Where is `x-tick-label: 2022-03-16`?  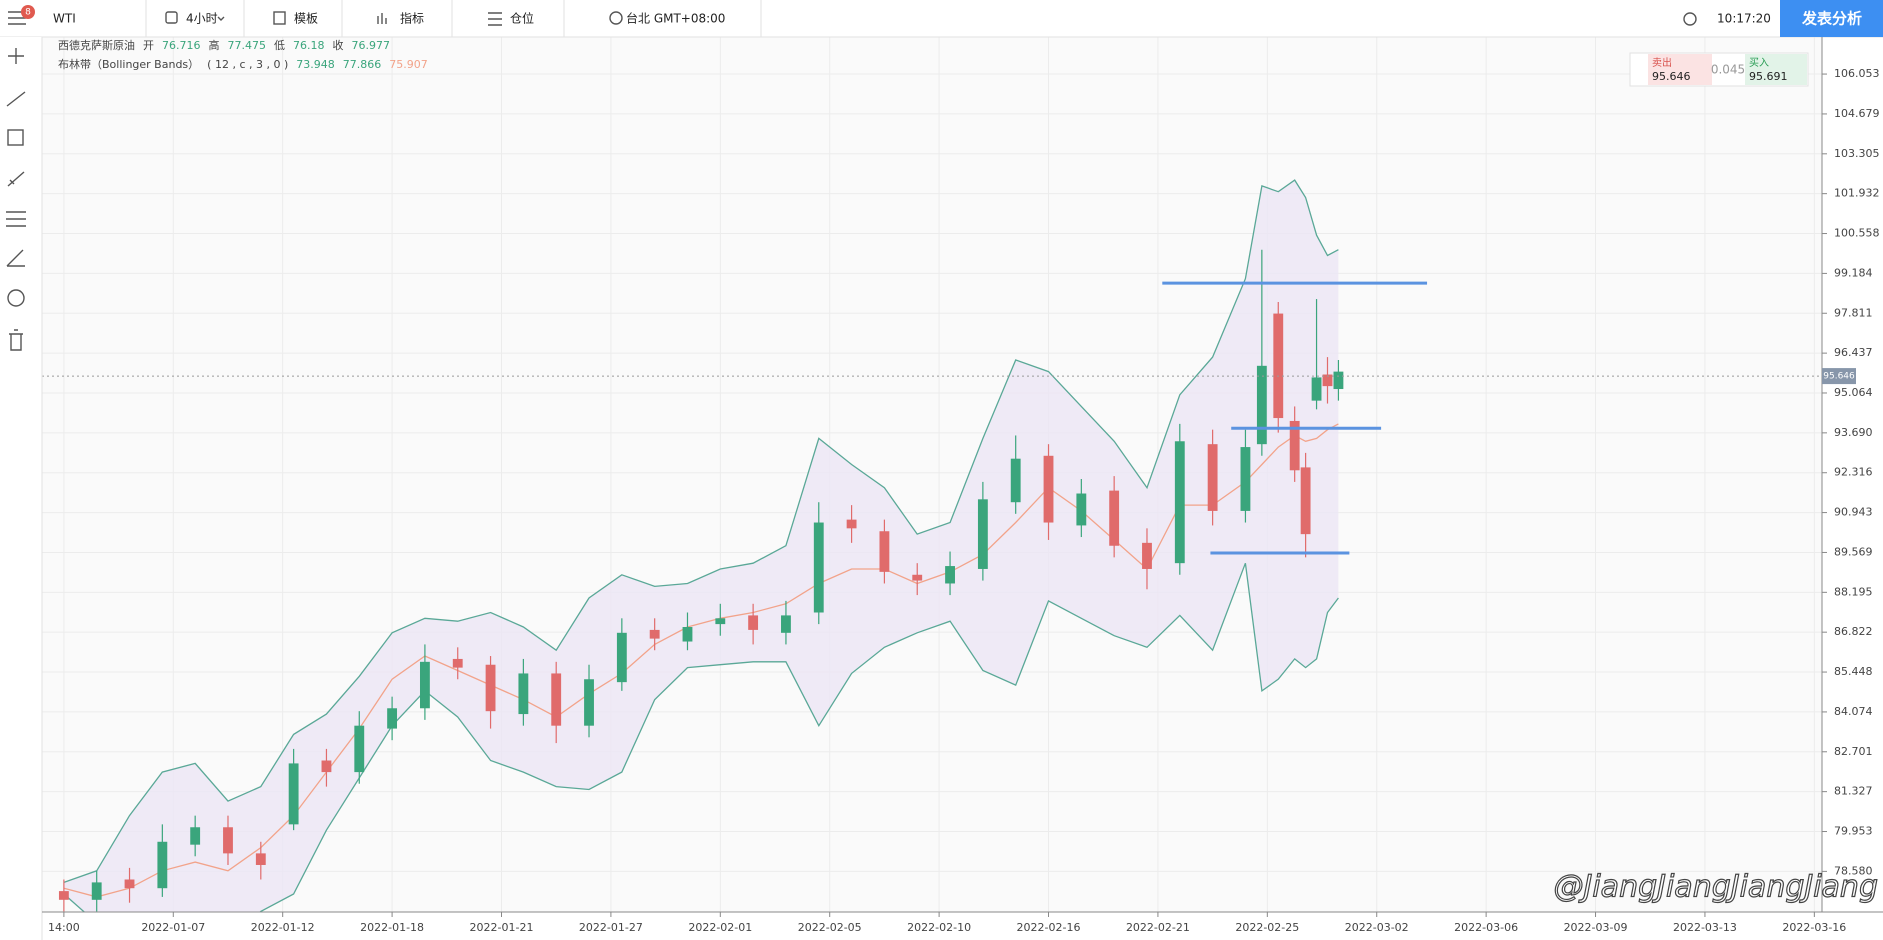
x-tick-label: 2022-03-16 is located at coordinates (1814, 927).